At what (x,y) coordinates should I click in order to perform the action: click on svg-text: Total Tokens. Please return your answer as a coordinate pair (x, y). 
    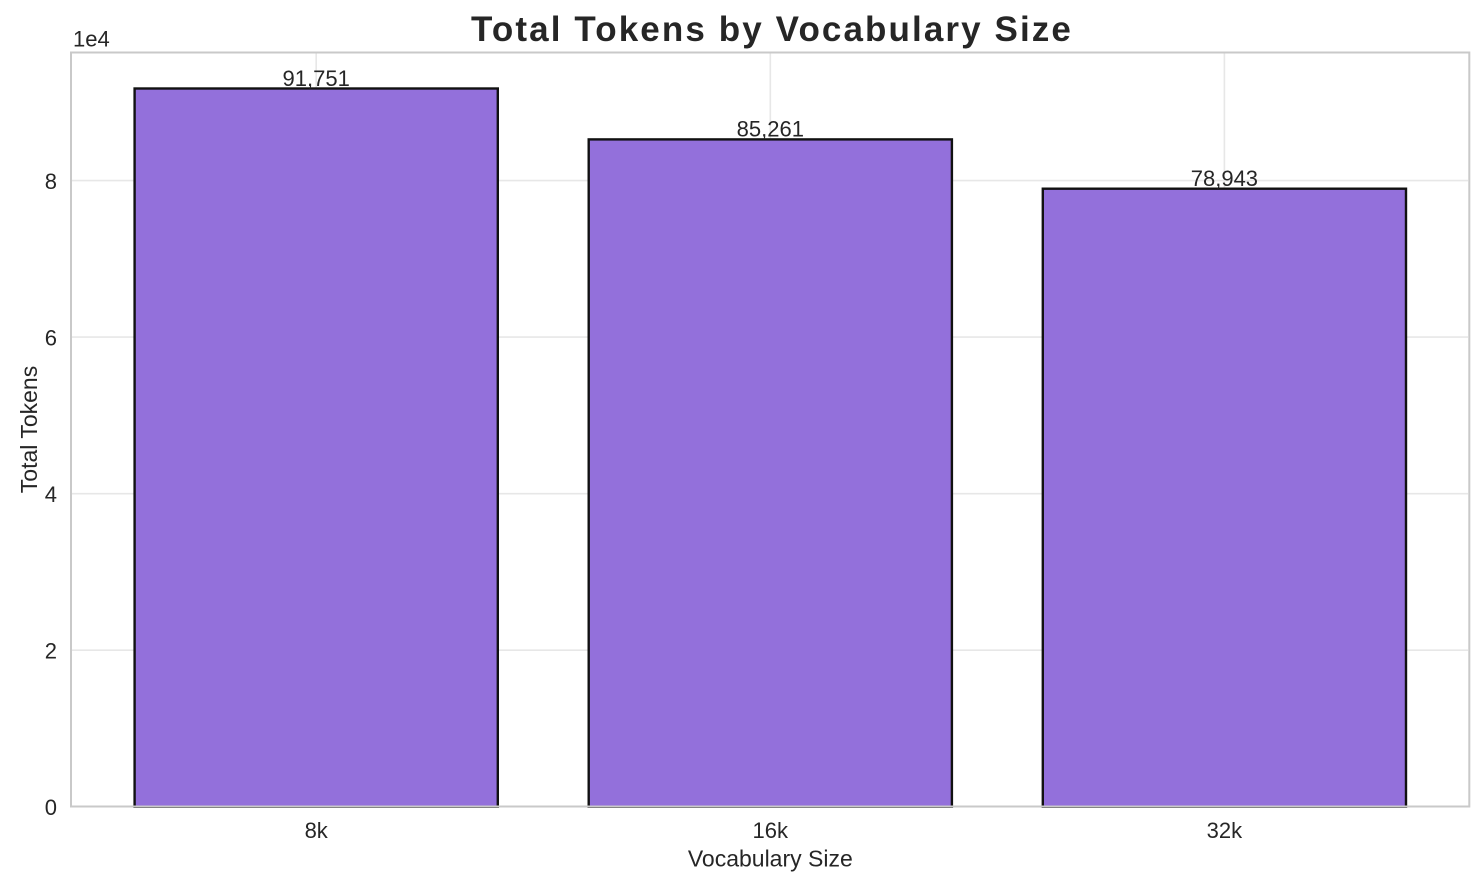
    Looking at the image, I should click on (29, 429).